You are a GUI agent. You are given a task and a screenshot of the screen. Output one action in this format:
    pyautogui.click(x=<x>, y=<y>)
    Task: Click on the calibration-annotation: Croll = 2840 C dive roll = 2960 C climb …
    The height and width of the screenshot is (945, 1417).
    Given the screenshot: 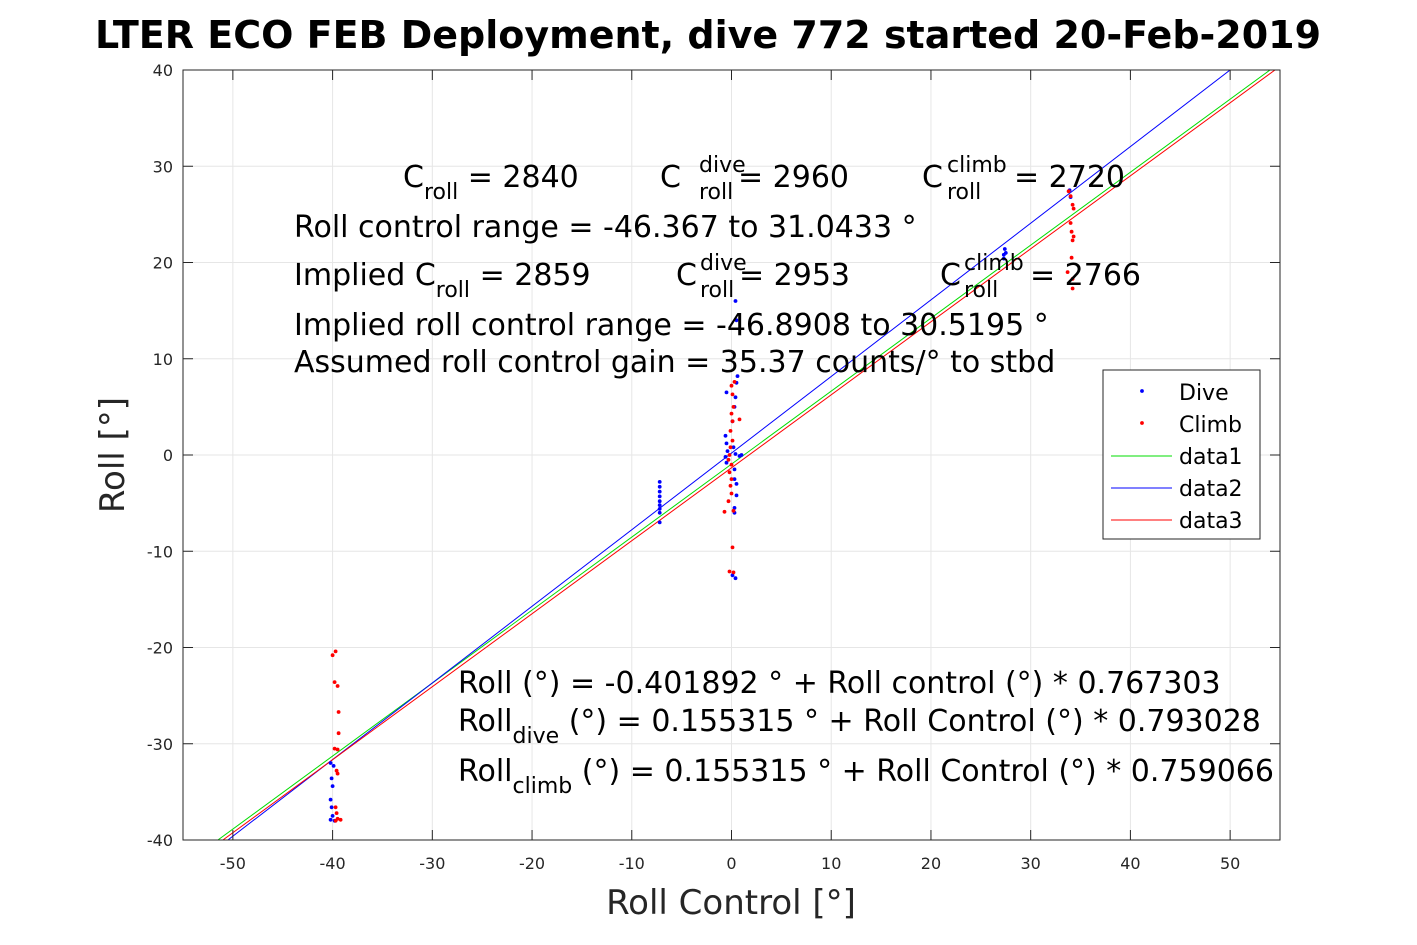 What is the action you would take?
    pyautogui.click(x=717, y=266)
    